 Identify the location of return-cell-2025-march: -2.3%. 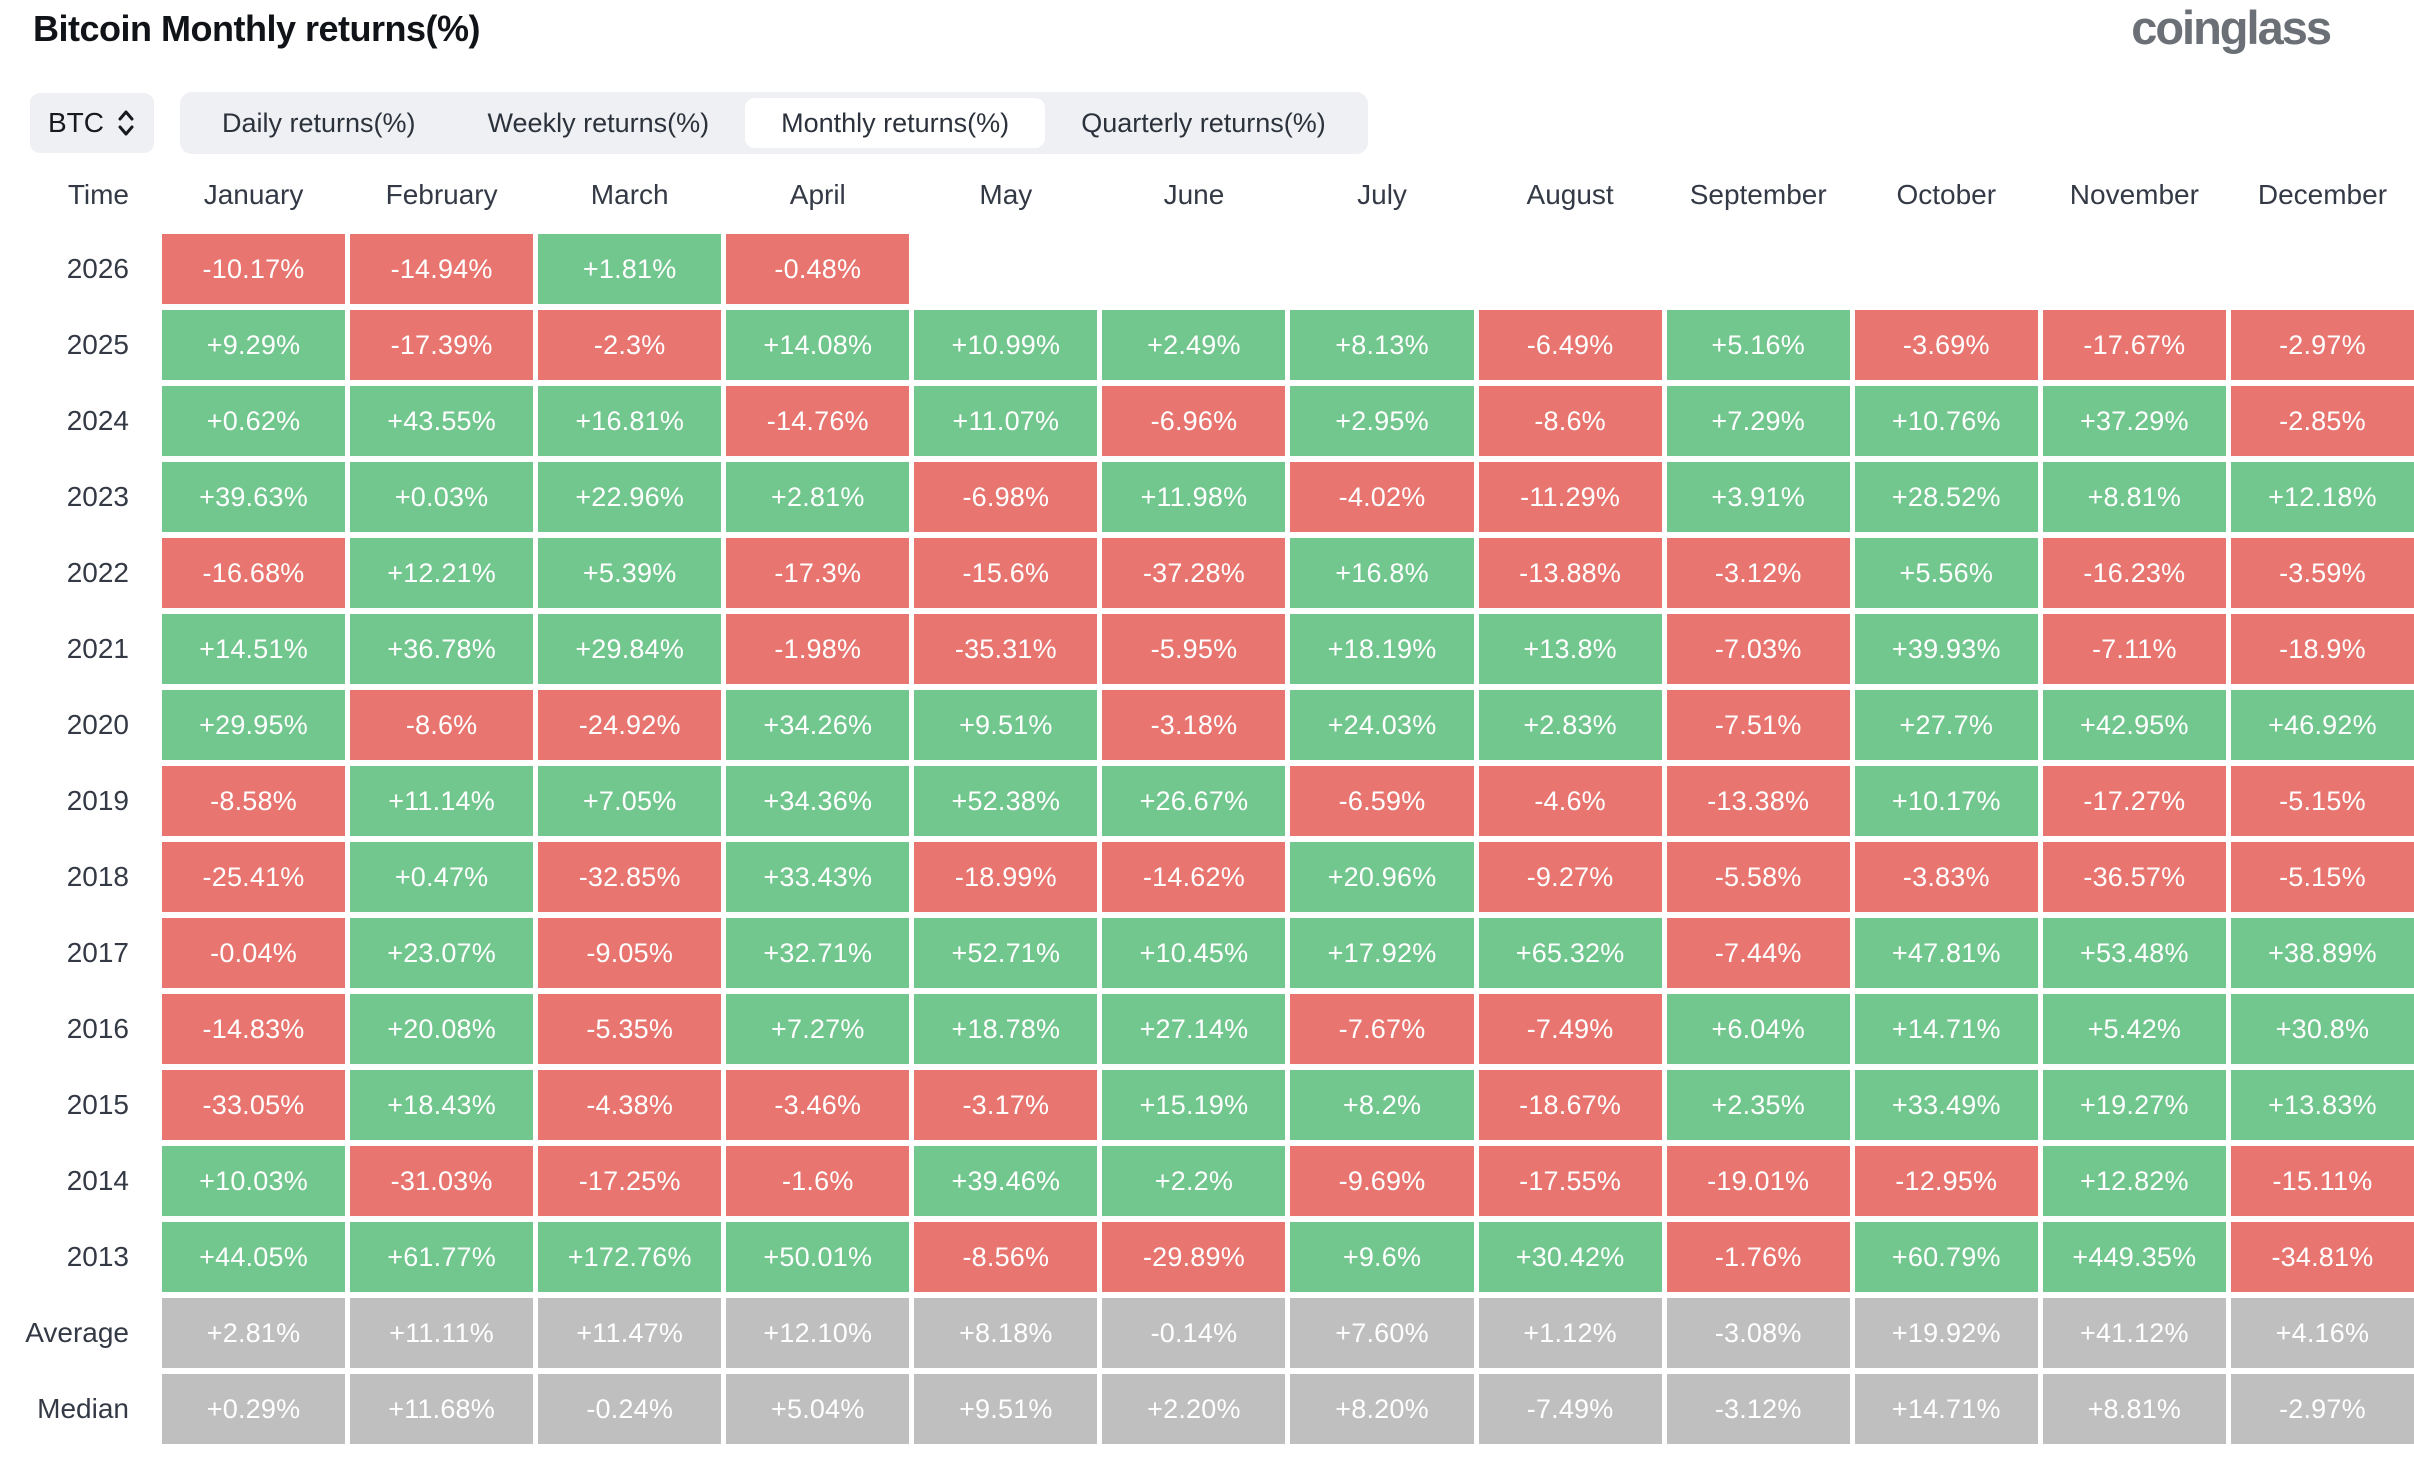
(630, 345).